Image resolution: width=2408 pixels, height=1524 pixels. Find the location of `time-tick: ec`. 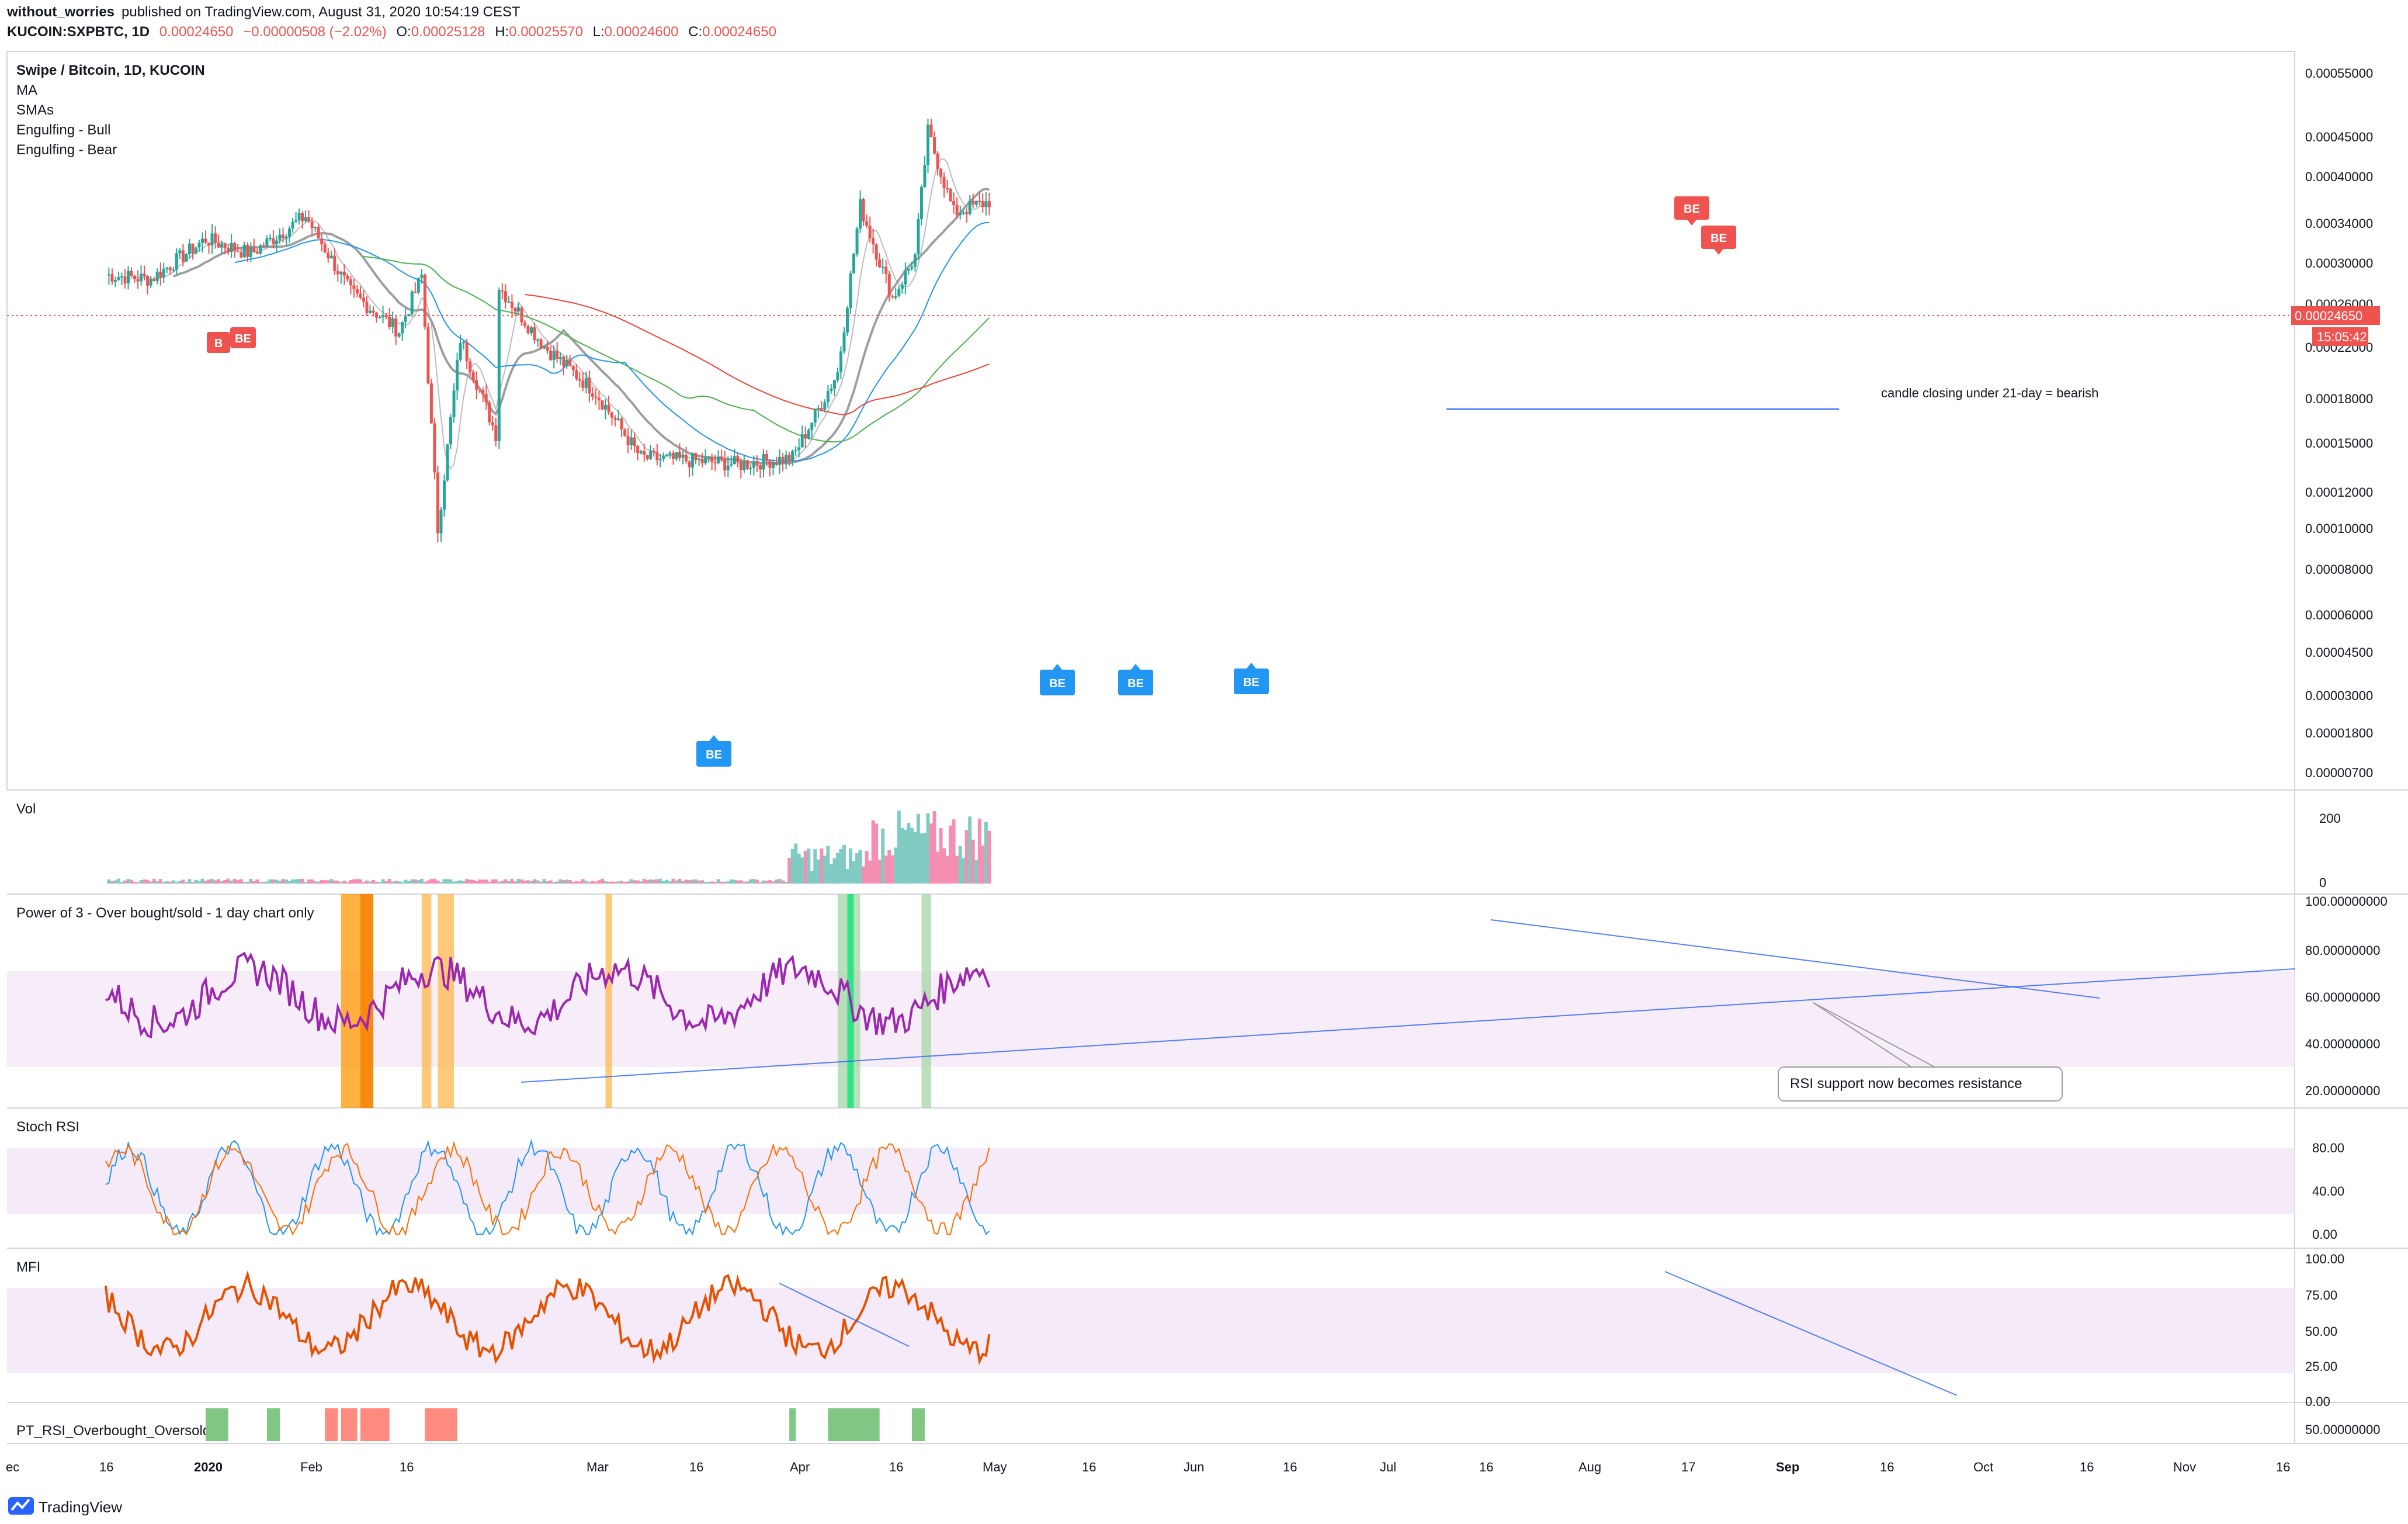

time-tick: ec is located at coordinates (12, 1467).